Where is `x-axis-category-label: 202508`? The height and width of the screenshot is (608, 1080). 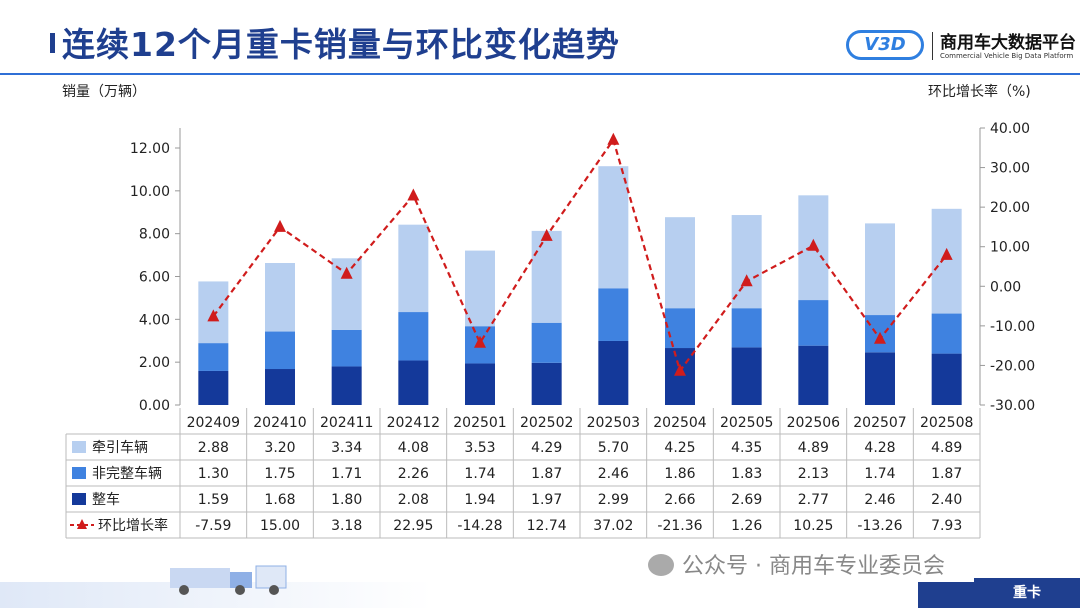
x-axis-category-label: 202508 is located at coordinates (946, 423).